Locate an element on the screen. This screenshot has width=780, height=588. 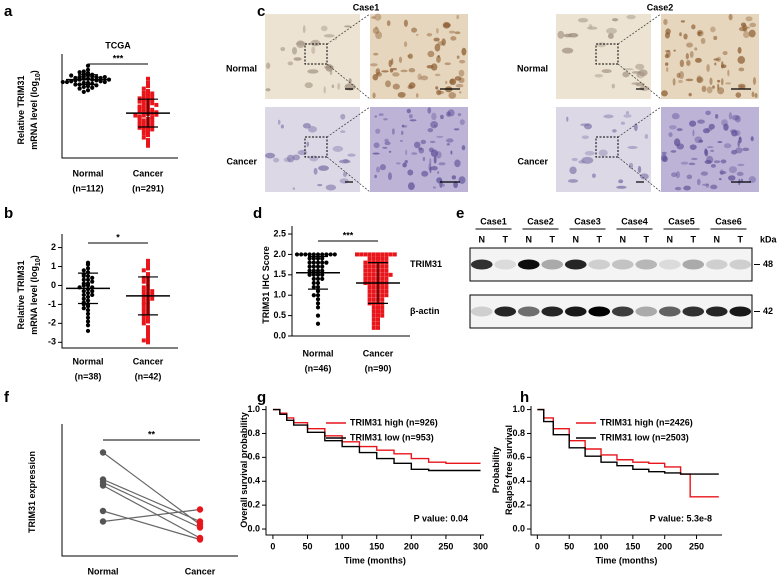
micrograph is located at coordinates (603, 149).